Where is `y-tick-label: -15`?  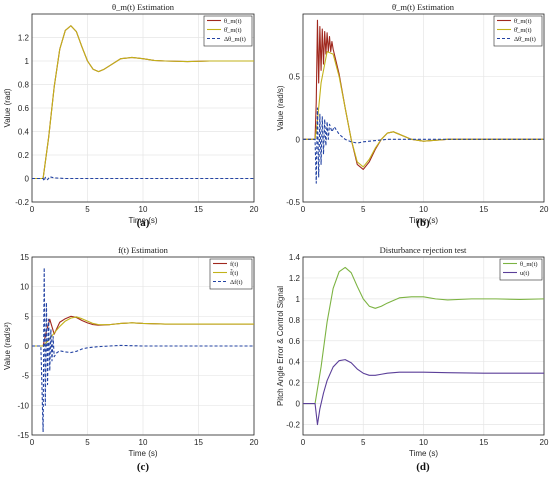
y-tick-label: -15 is located at coordinates (23, 435).